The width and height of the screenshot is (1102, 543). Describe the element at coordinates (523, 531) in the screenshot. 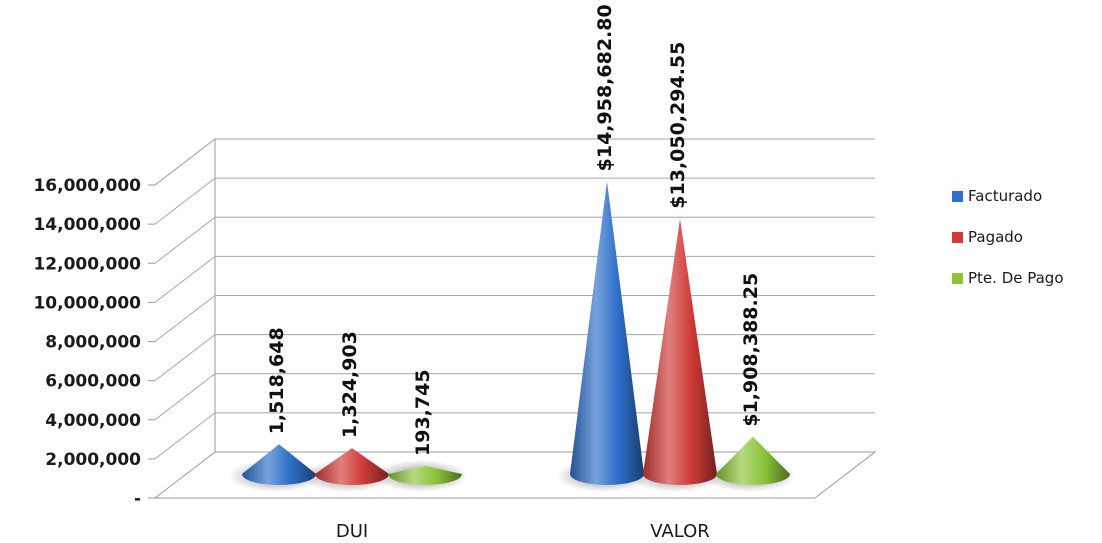

I see `category-labels: DUI VALOR` at that location.